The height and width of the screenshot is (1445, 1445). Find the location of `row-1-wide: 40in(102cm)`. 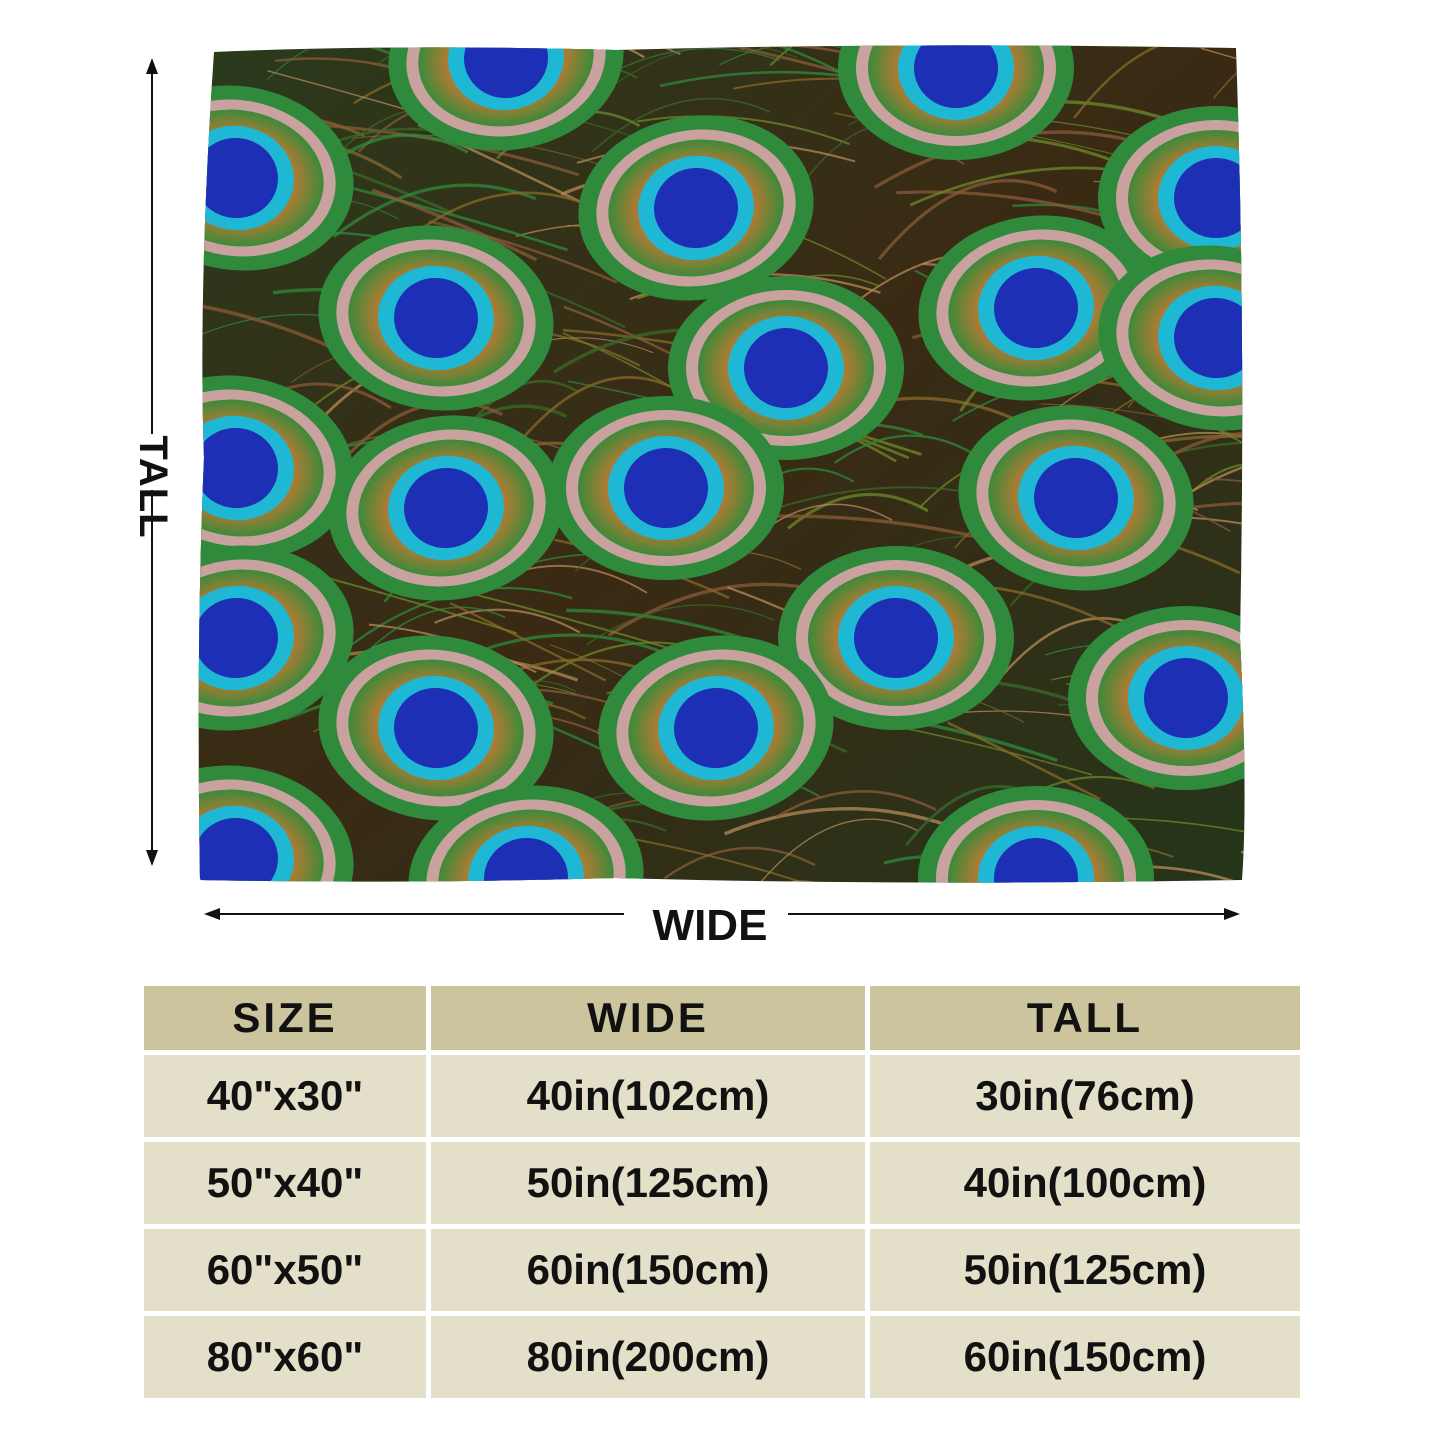

row-1-wide: 40in(102cm) is located at coordinates (648, 1096).